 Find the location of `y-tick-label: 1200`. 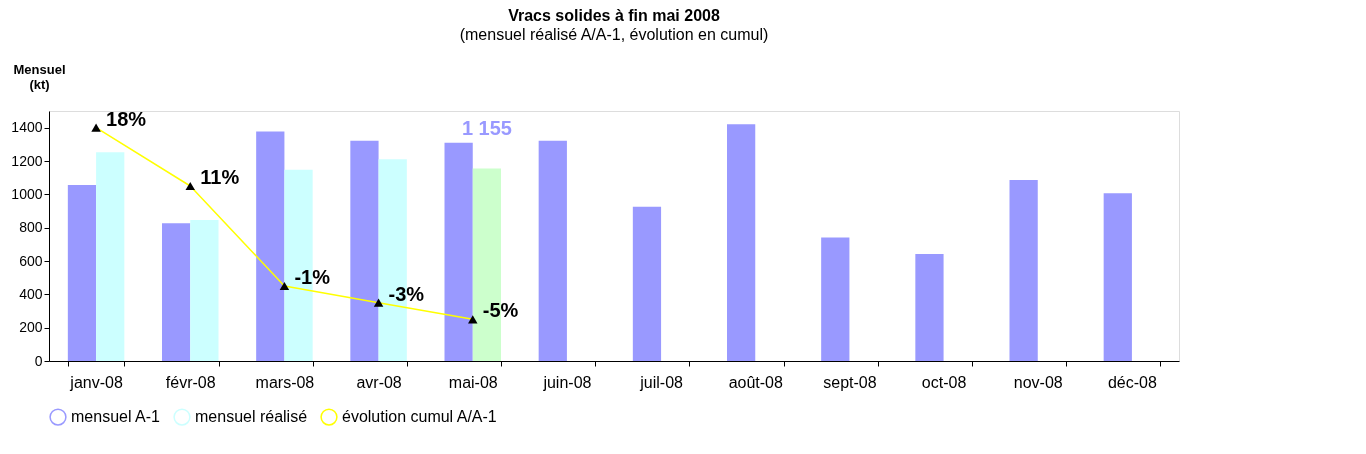

y-tick-label: 1200 is located at coordinates (27, 160).